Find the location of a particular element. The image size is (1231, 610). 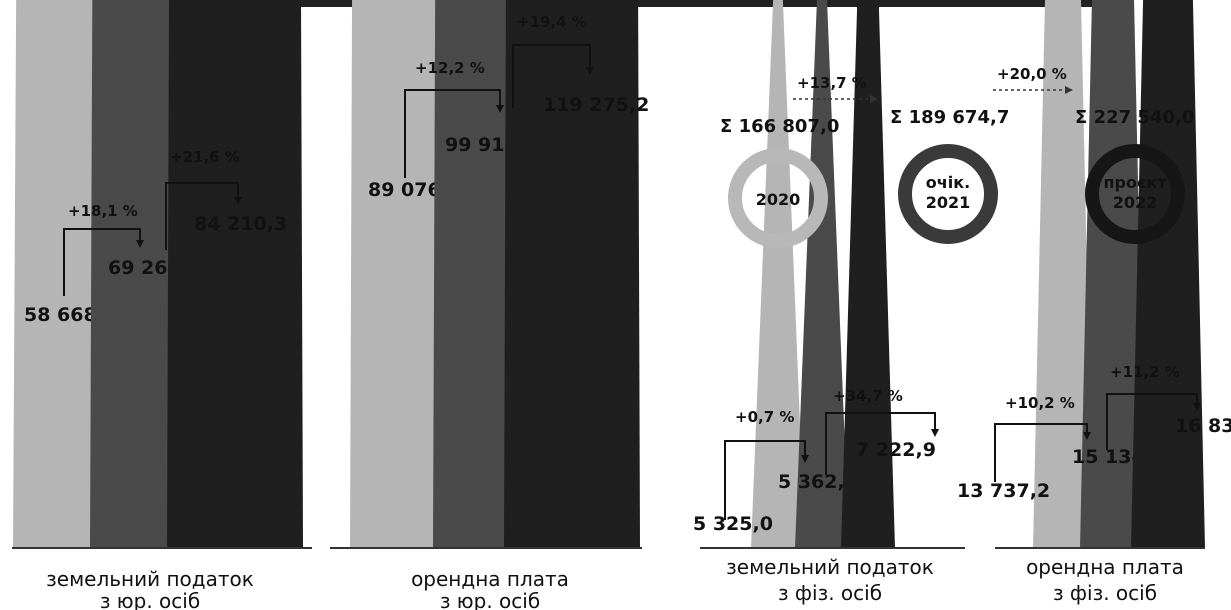

total-2020: Σ 166 807,0 2020 is located at coordinates (779, 182).